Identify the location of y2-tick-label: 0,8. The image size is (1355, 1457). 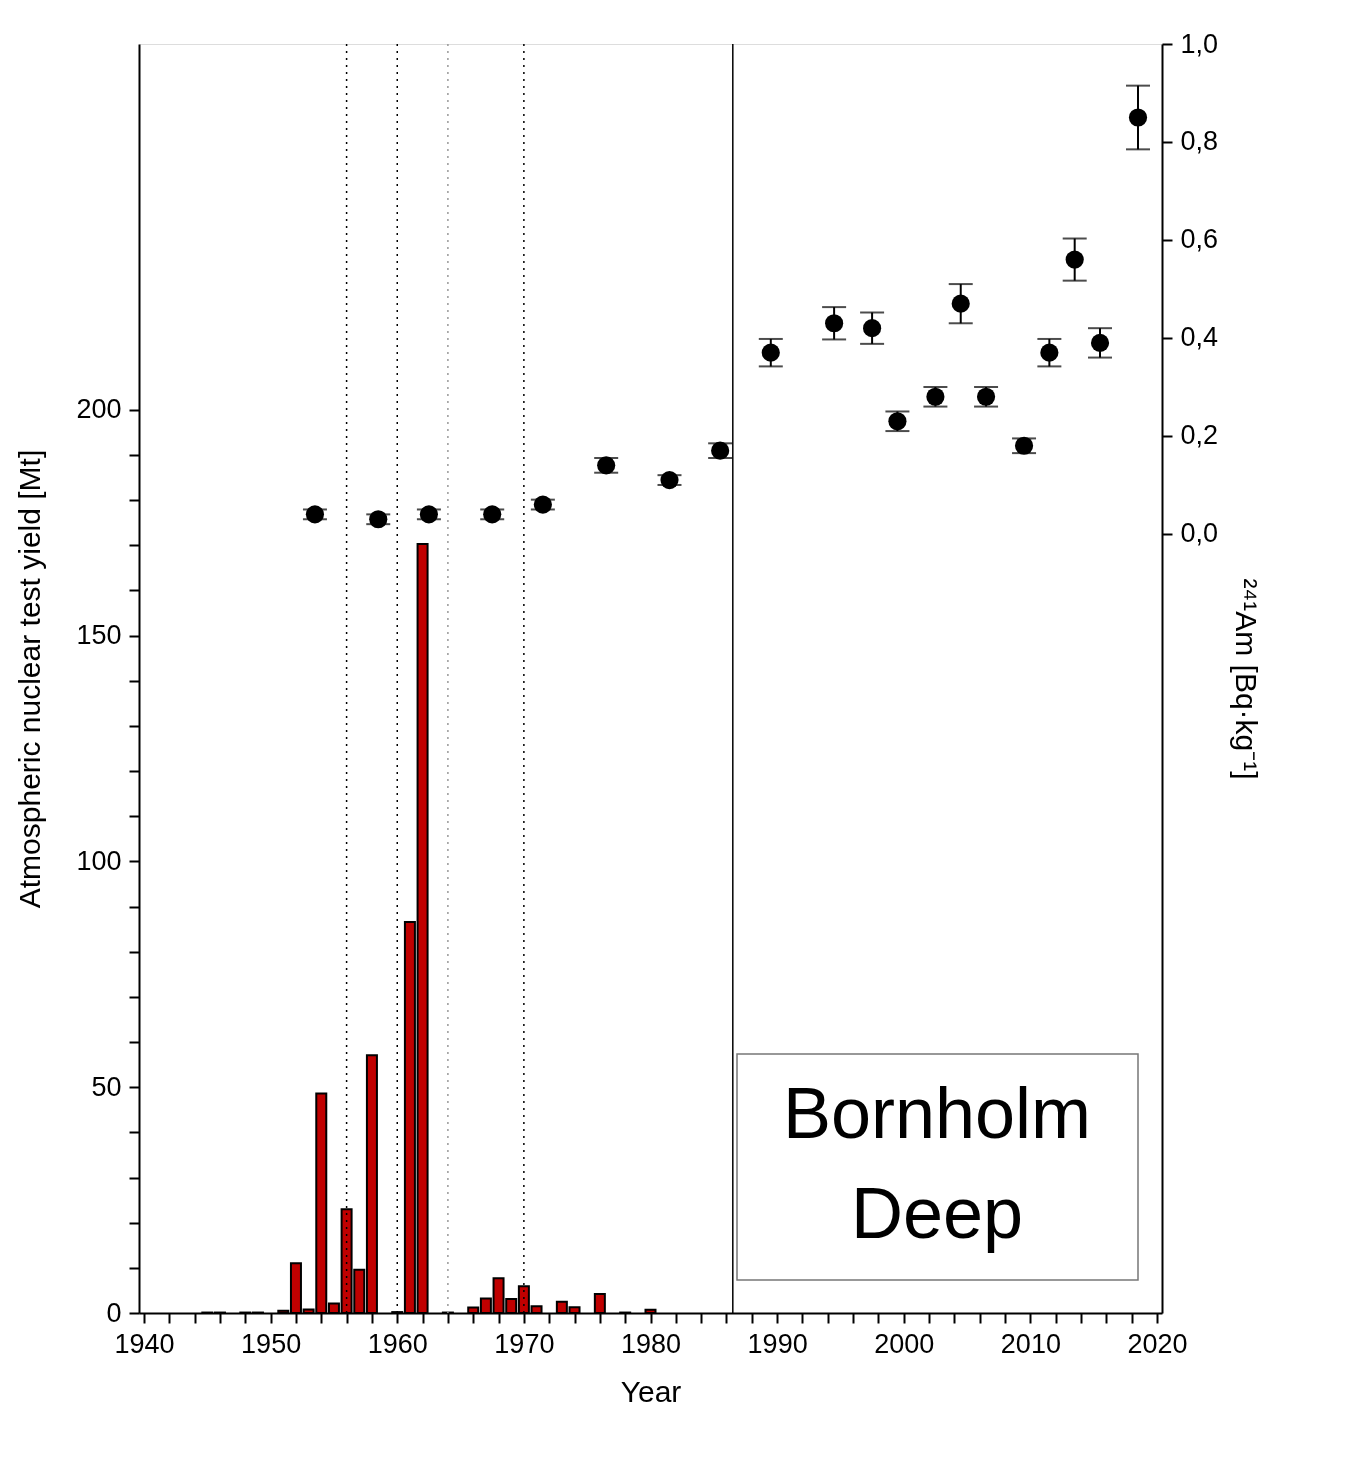
(1199, 141).